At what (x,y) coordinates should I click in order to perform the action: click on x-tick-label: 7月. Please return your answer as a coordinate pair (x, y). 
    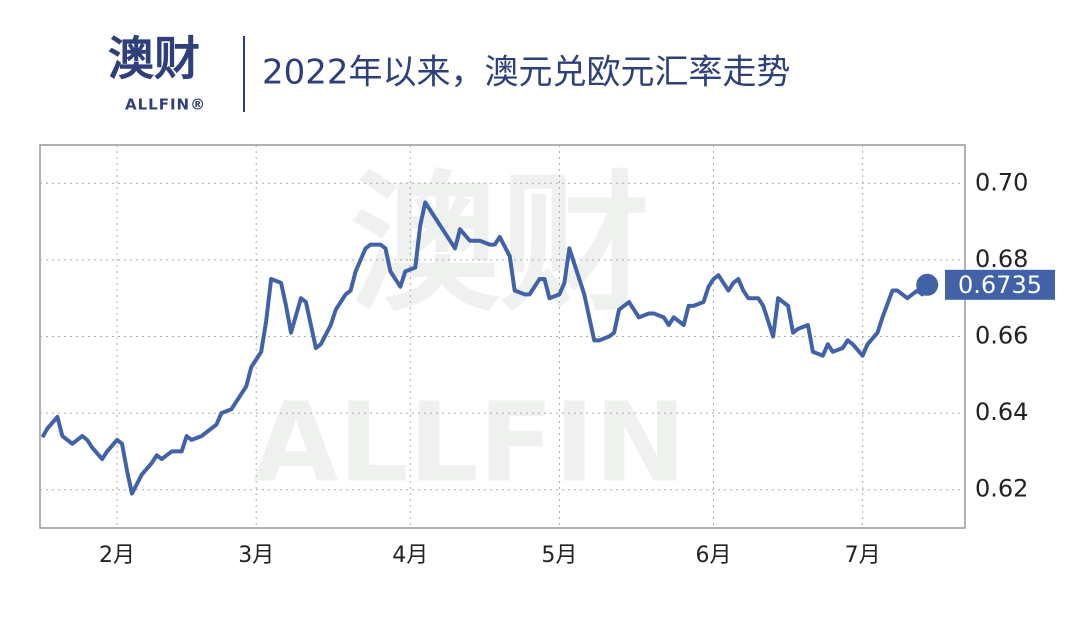
    Looking at the image, I should click on (863, 555).